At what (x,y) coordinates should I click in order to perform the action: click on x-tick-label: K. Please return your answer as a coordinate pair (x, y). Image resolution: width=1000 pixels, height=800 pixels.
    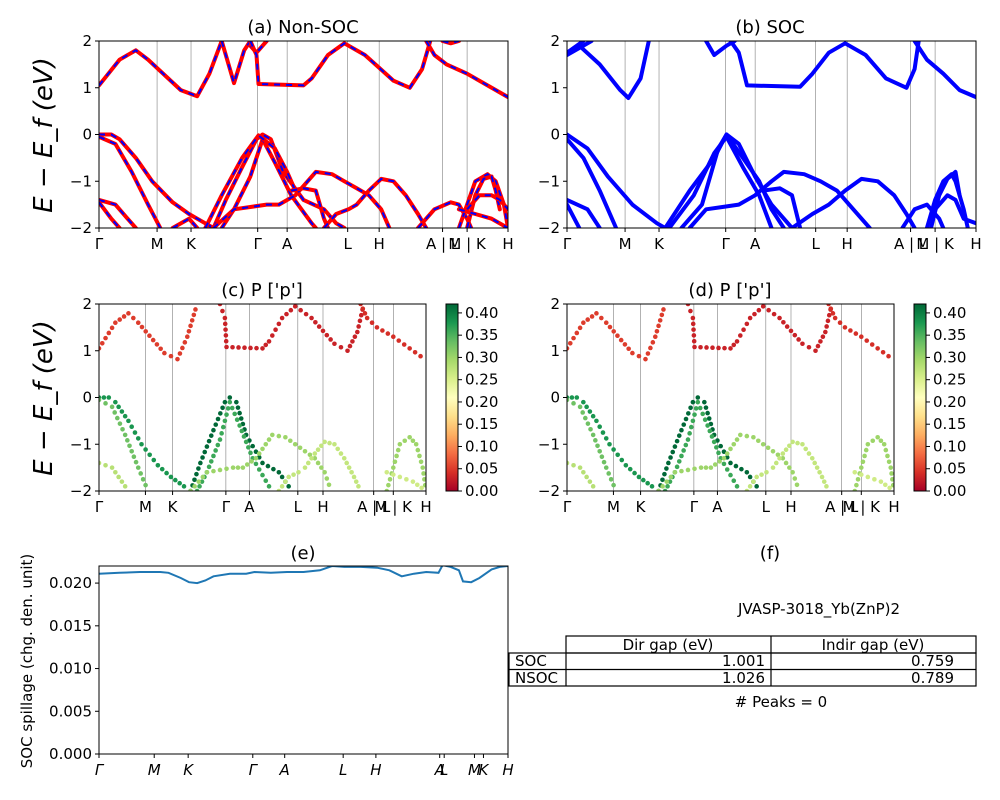
    Looking at the image, I should click on (641, 507).